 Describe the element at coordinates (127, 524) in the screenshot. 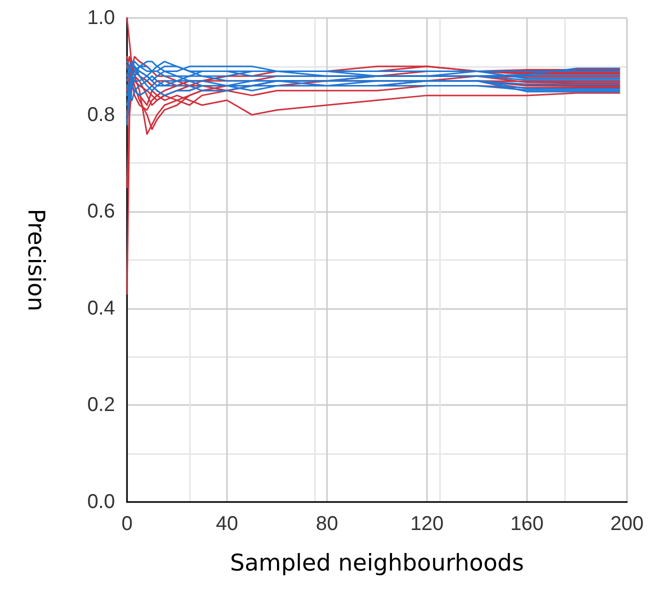

I see `x-tick-label: 0` at that location.